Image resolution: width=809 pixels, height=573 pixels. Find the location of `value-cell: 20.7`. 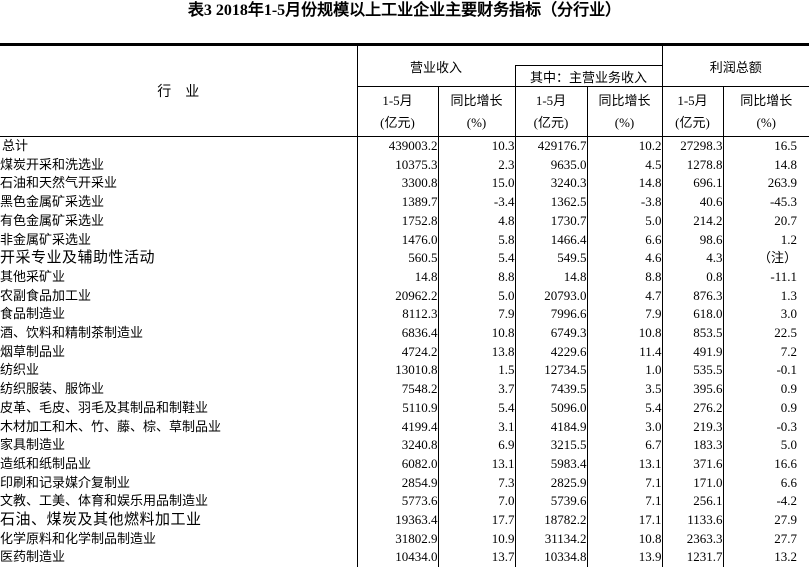

value-cell: 20.7 is located at coordinates (765, 221).